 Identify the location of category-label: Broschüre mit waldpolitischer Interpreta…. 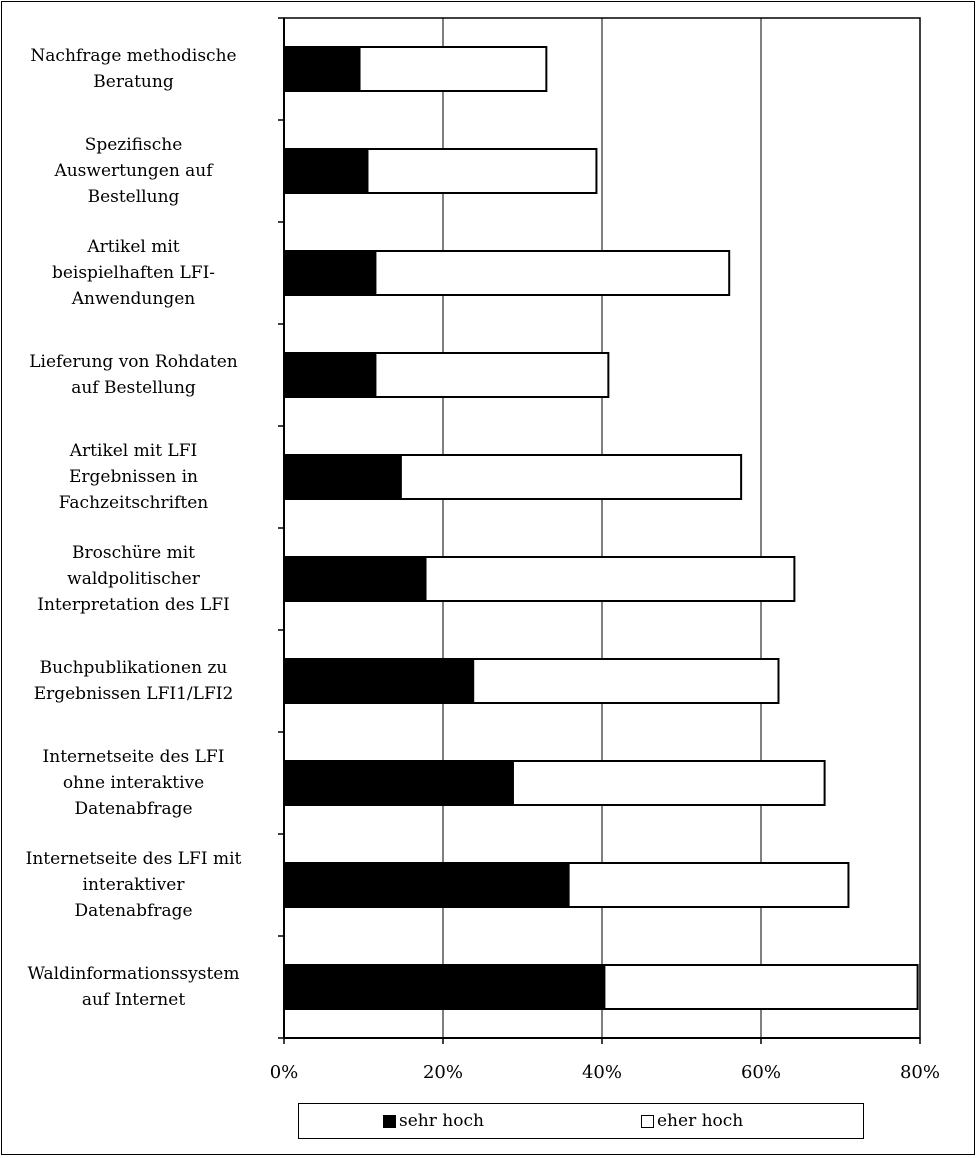
(133, 579).